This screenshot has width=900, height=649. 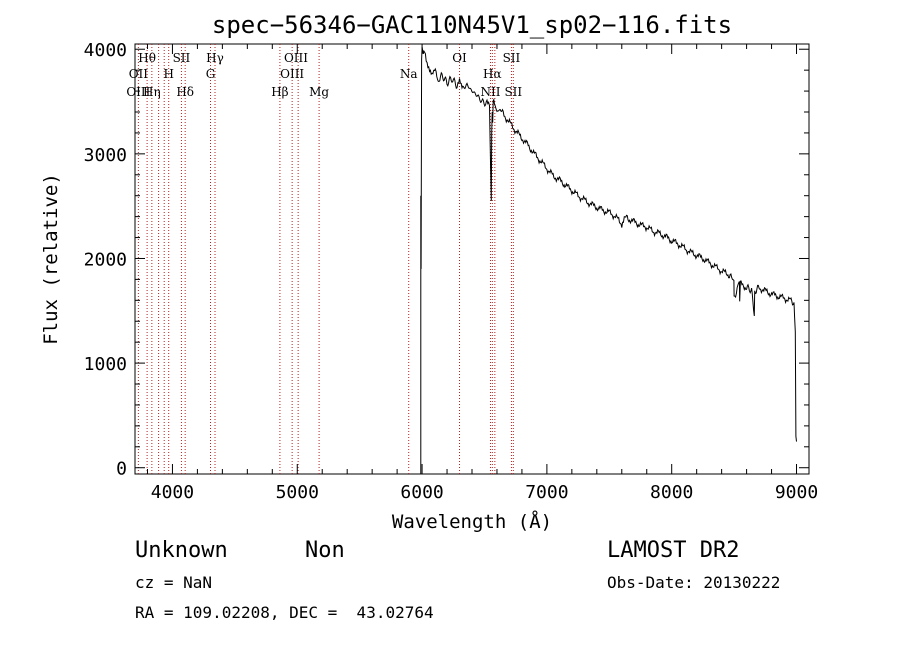 What do you see at coordinates (796, 492) in the screenshot?
I see `x-tick-label: 9000` at bounding box center [796, 492].